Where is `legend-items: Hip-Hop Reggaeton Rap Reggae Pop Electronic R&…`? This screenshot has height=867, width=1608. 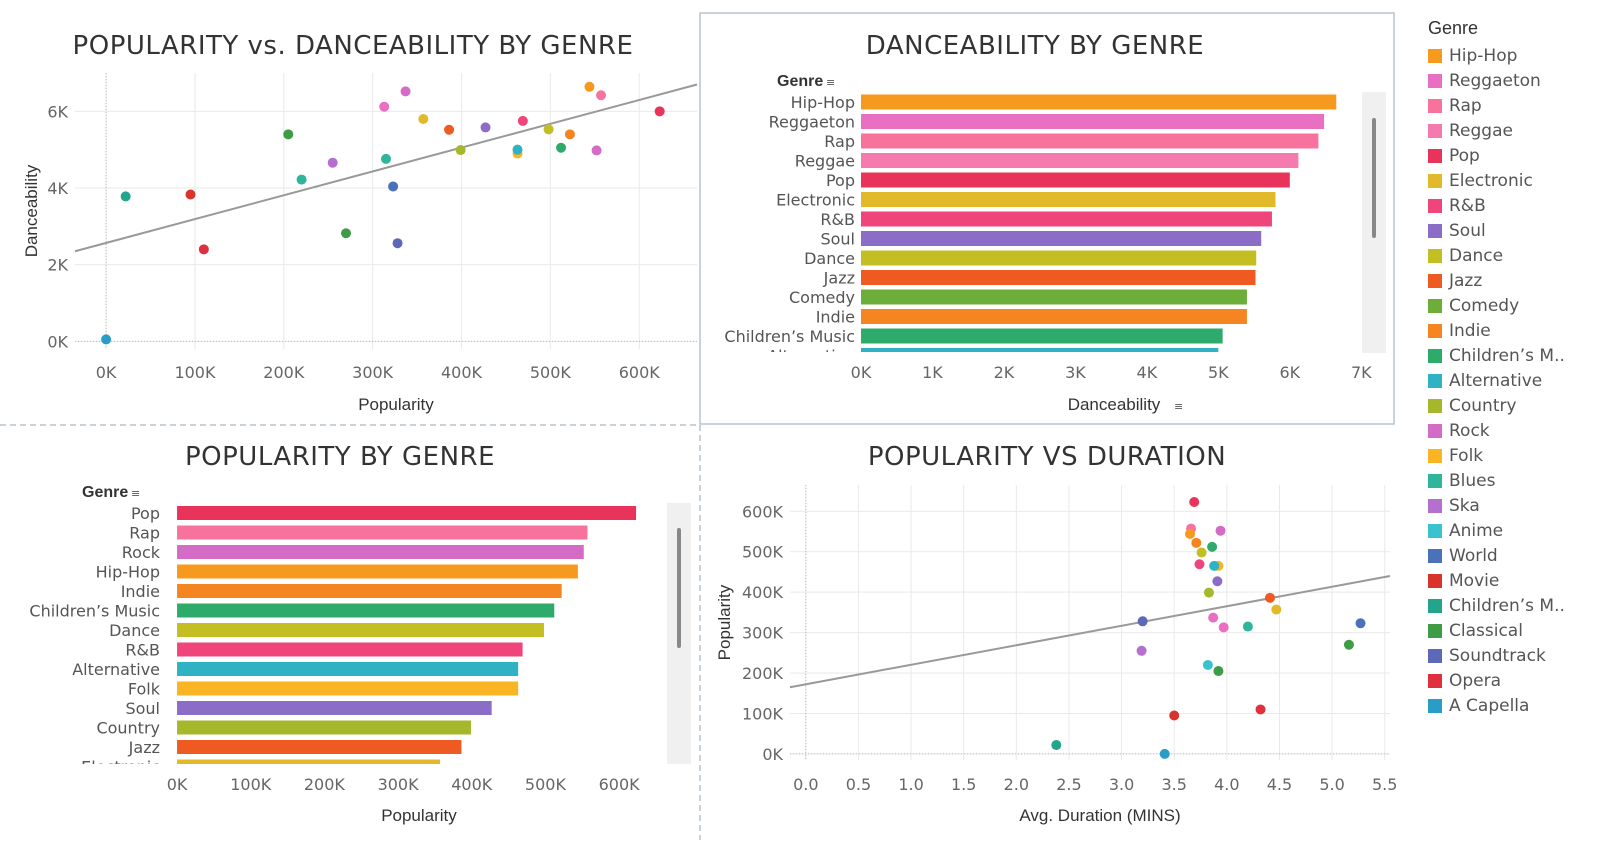 legend-items: Hip-Hop Reggaeton Rap Reggae Pop Electronic R&… is located at coordinates (1517, 380).